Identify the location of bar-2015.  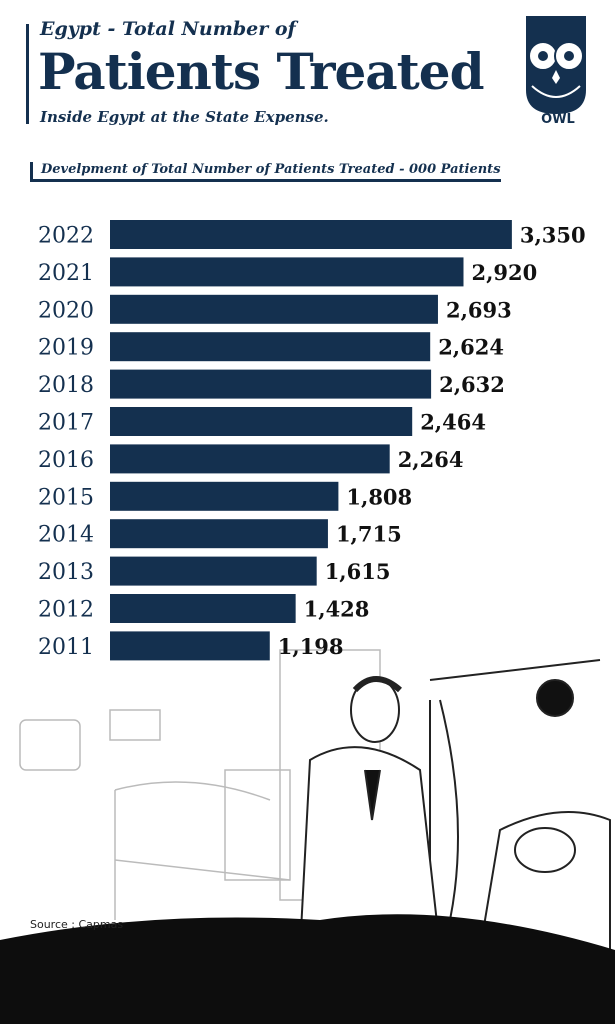
(224, 496).